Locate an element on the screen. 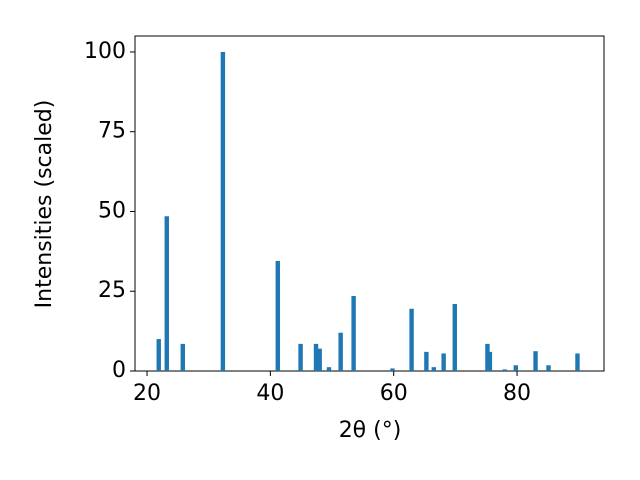  y-axis-label: Intensities (scaled) is located at coordinates (44, 204).